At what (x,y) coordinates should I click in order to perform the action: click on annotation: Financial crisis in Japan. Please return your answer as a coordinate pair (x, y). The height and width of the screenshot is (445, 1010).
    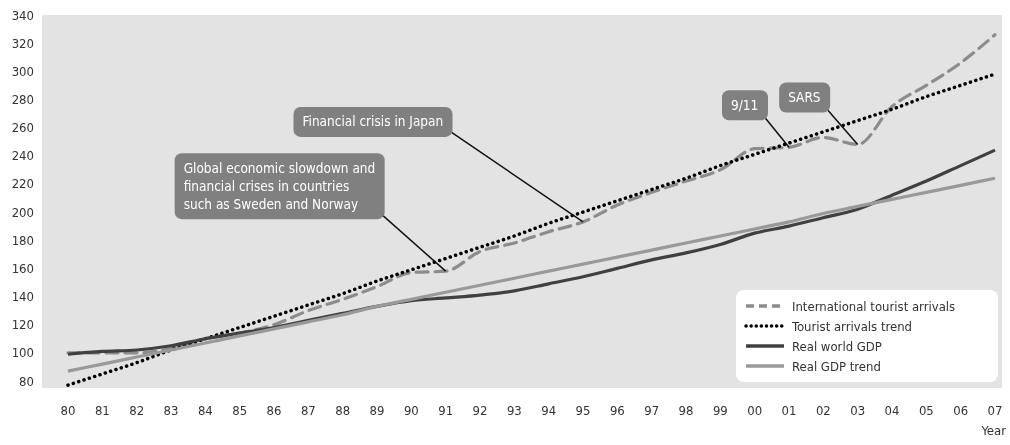
    Looking at the image, I should click on (373, 121).